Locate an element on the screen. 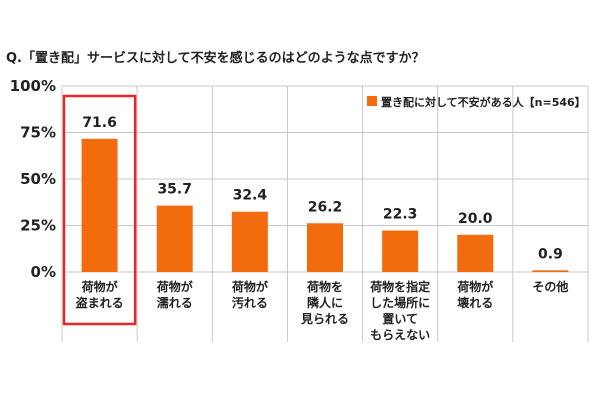  x-tick-label: 盗まれる is located at coordinates (100, 302).